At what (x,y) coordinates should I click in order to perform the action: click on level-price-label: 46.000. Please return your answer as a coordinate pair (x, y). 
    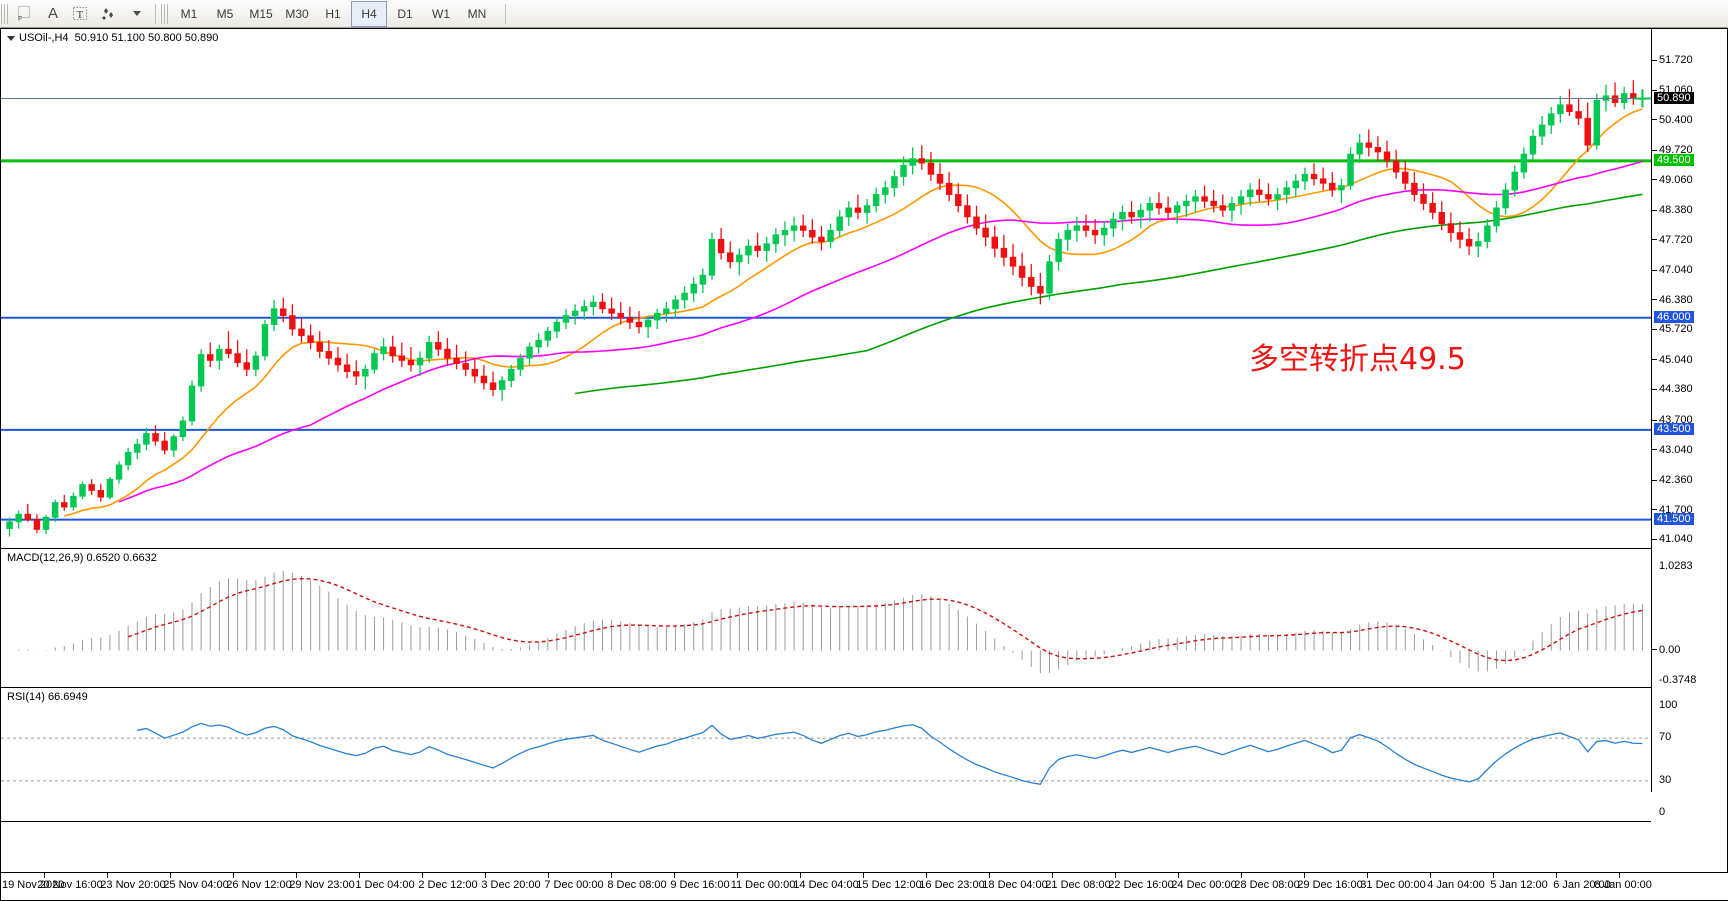
    Looking at the image, I should click on (1674, 316).